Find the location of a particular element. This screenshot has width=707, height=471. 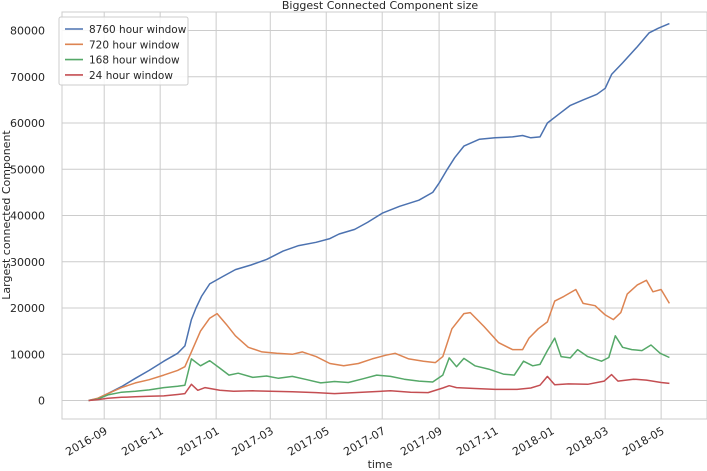

legend-box is located at coordinates (123, 51).